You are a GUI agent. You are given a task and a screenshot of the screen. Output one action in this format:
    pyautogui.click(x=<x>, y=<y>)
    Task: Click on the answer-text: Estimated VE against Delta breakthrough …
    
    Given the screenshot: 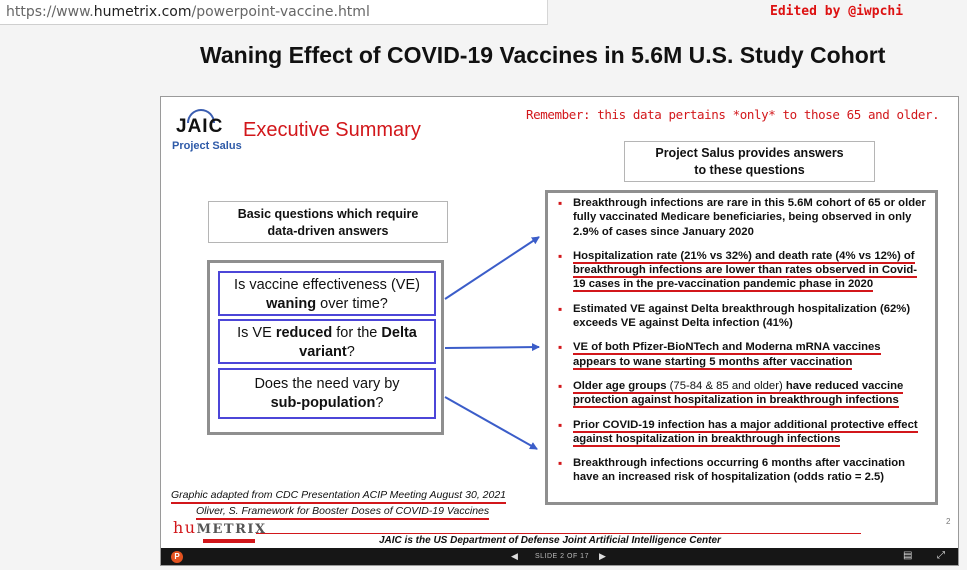 What is the action you would take?
    pyautogui.click(x=742, y=316)
    